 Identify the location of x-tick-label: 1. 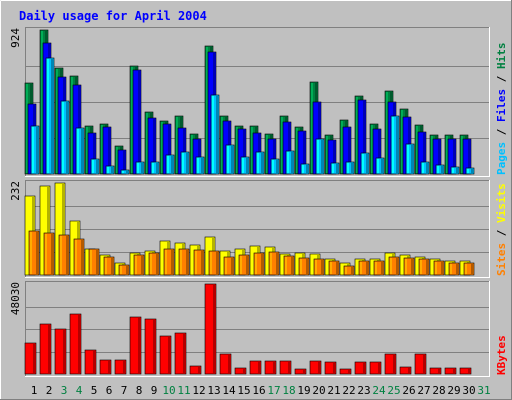
(34, 390).